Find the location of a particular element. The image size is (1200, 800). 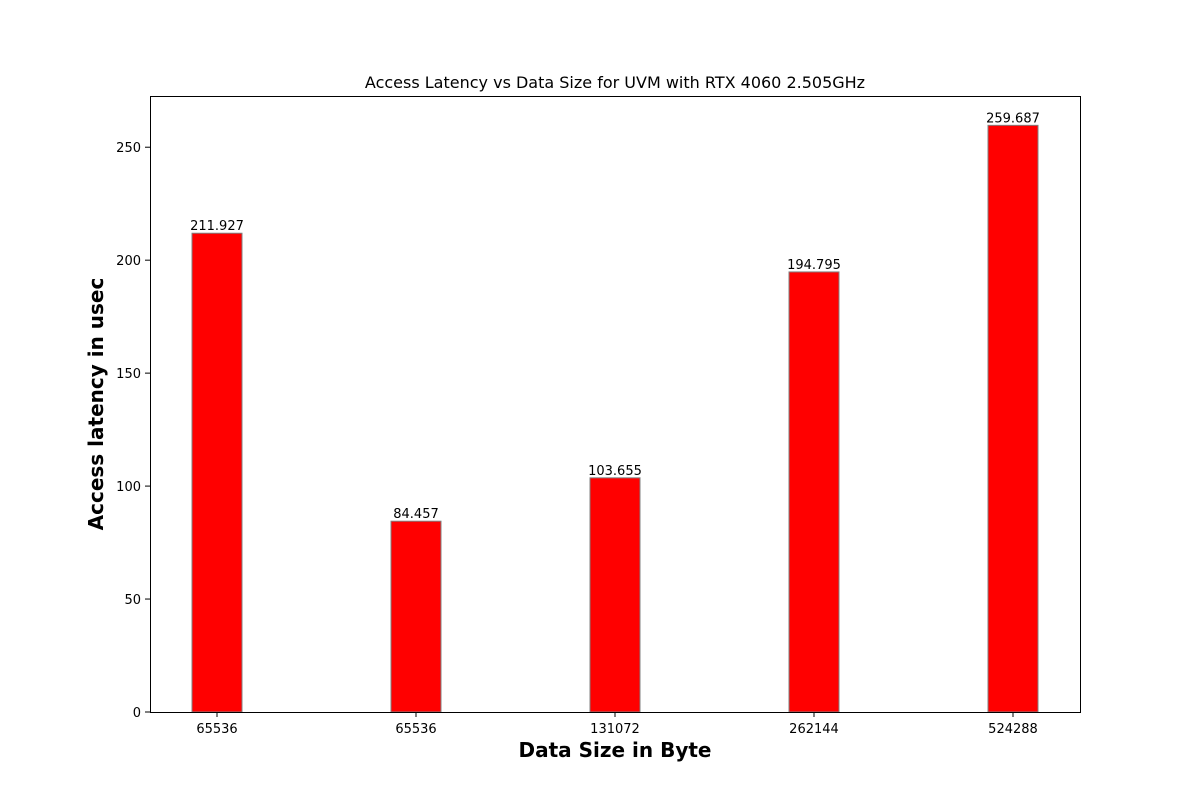

data-label-3: 103.655 is located at coordinates (615, 471).